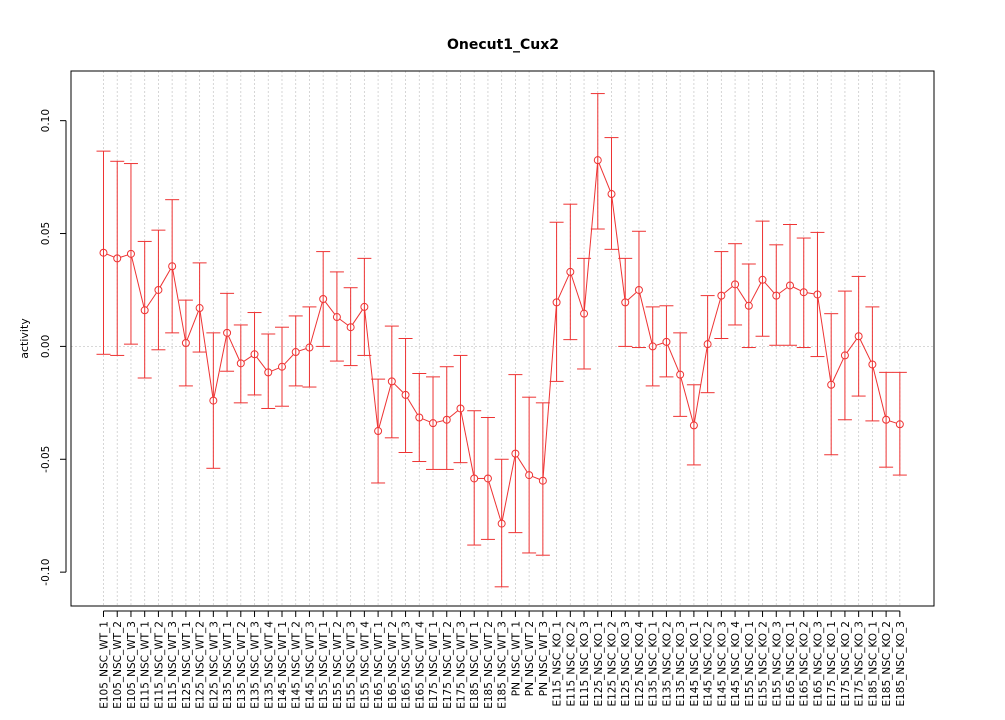  What do you see at coordinates (654, 664) in the screenshot?
I see `x-tick-label: E135_NSC_KO_1` at bounding box center [654, 664].